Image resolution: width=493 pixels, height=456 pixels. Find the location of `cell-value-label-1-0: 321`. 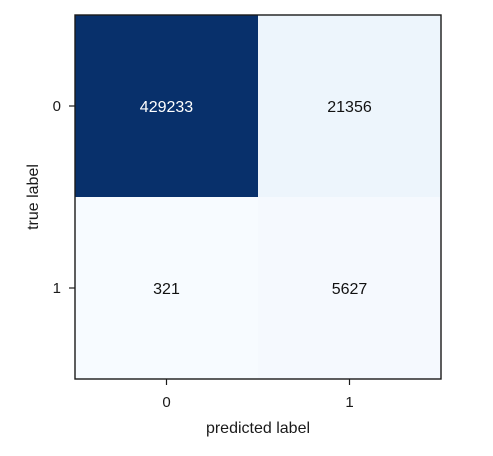

cell-value-label-1-0: 321 is located at coordinates (166, 289).